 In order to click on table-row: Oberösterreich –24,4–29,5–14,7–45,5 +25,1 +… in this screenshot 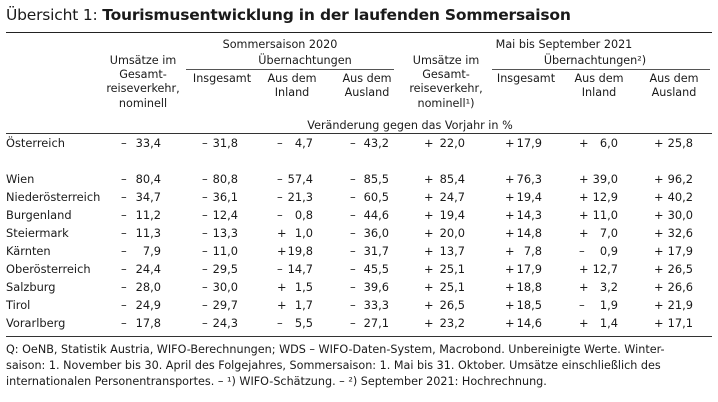, I will do `click(359, 269)`.